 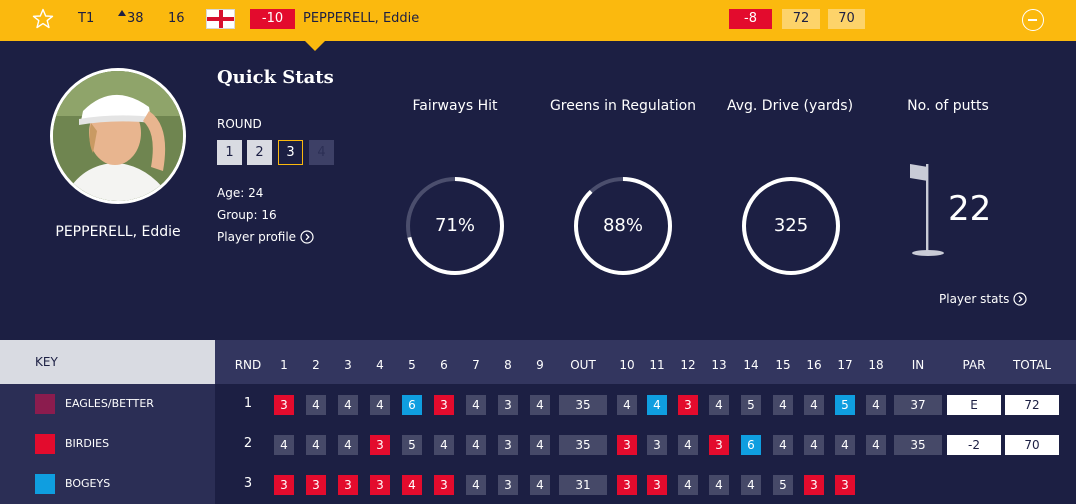 I want to click on column-header: 8, so click(x=508, y=365).